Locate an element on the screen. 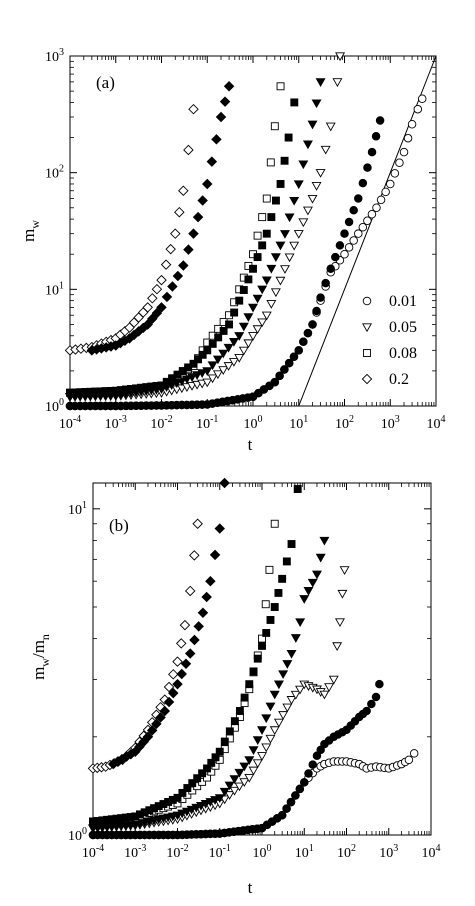 This screenshot has width=475, height=906. panel-a-x-tick-label: 10³ is located at coordinates (390, 423).